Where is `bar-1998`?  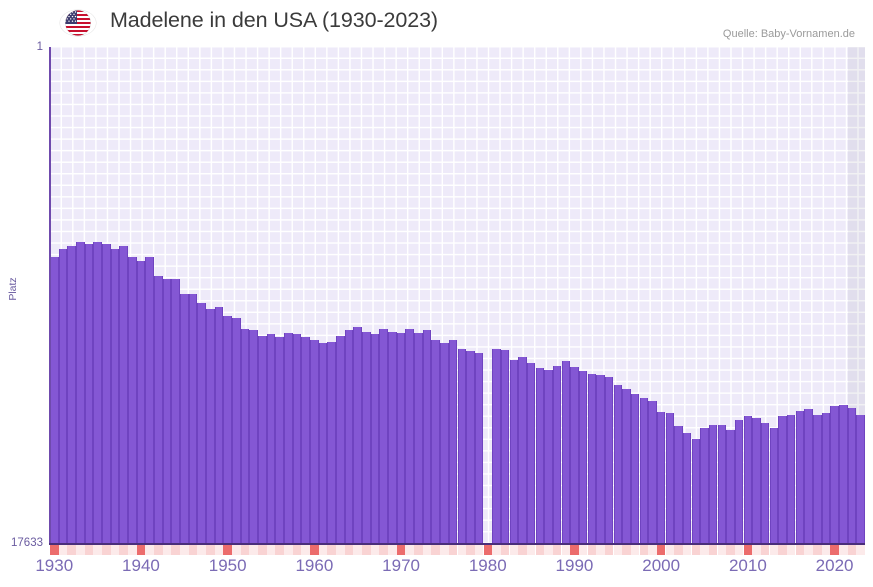 bar-1998 is located at coordinates (644, 470).